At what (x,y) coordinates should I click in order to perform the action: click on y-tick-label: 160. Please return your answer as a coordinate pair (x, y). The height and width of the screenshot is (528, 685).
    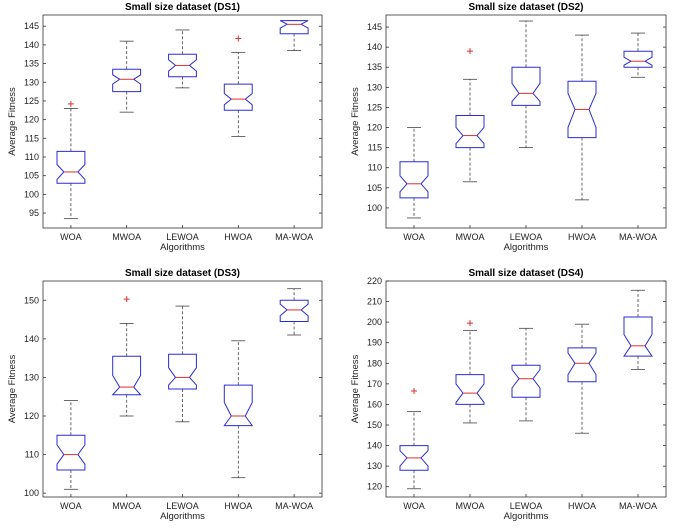
    Looking at the image, I should click on (374, 404).